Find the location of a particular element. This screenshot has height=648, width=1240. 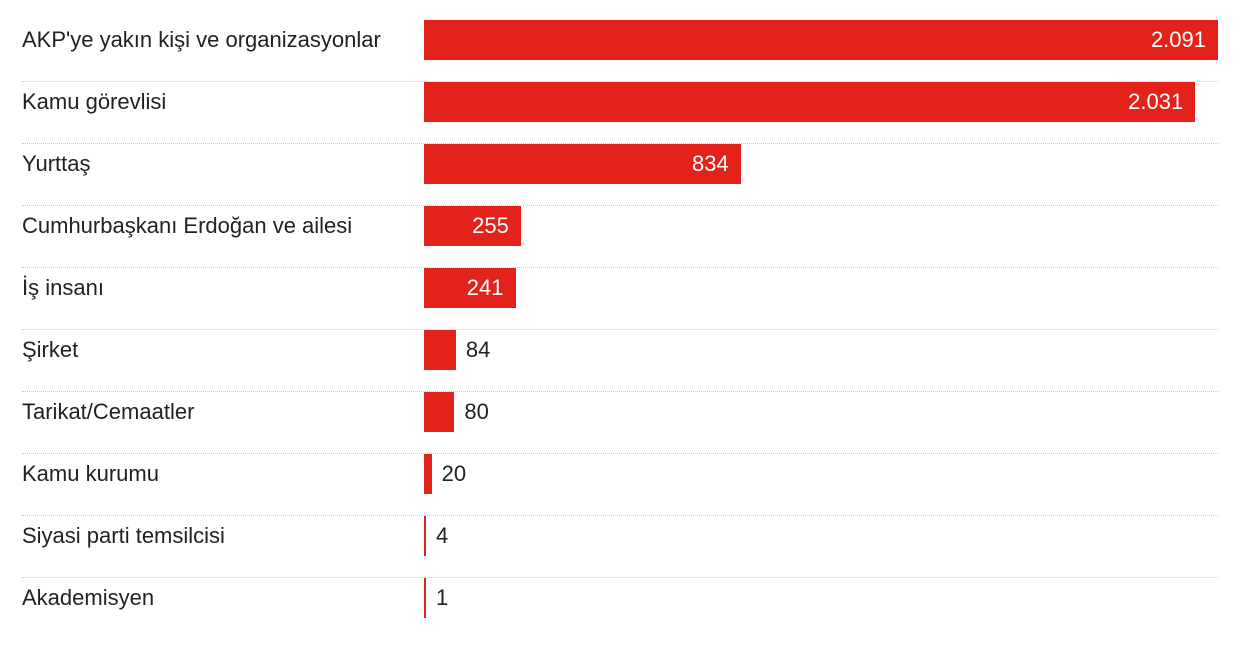

value-label: 2.031 is located at coordinates (1156, 101).